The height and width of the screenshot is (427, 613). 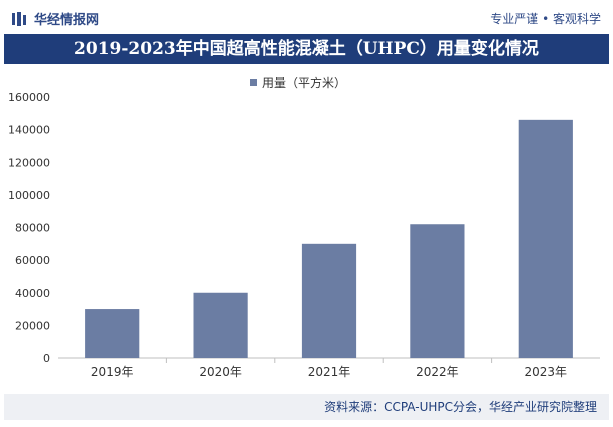 What do you see at coordinates (32, 293) in the screenshot?
I see `y-tick-label: 40000` at bounding box center [32, 293].